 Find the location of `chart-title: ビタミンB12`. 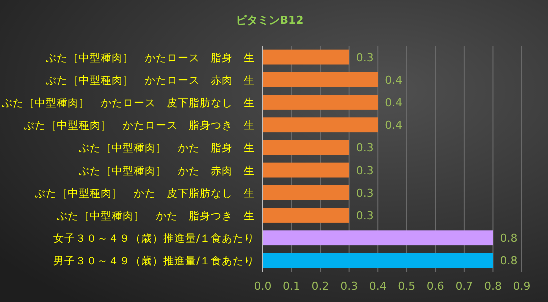

chart-title: ビタミンB12 is located at coordinates (270, 20).